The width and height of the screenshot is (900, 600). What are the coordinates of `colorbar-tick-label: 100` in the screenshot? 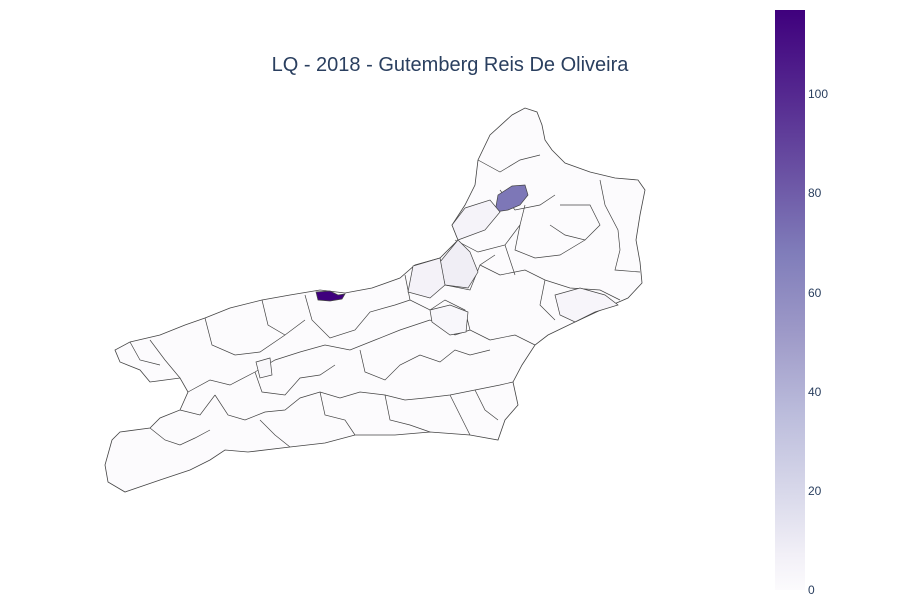 It's located at (818, 94).